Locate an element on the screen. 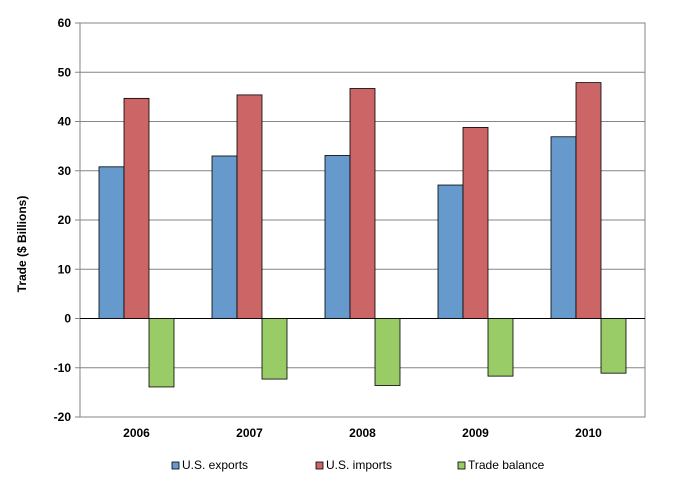 The height and width of the screenshot is (495, 682). legend-label: Trade balance is located at coordinates (506, 465).